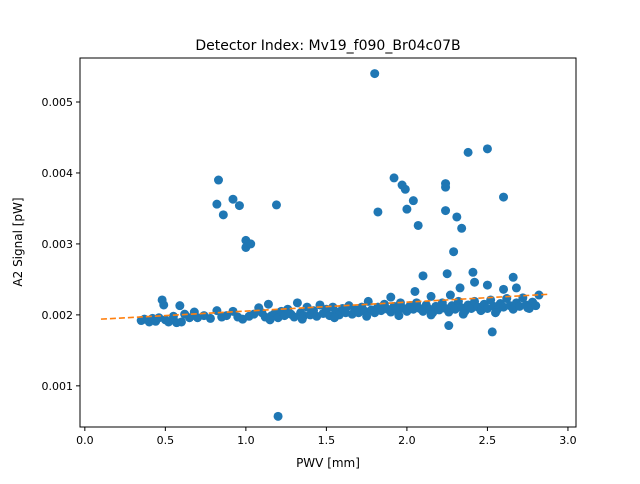  Describe the element at coordinates (58, 386) in the screenshot. I see `y-tick-label: 0.001` at that location.